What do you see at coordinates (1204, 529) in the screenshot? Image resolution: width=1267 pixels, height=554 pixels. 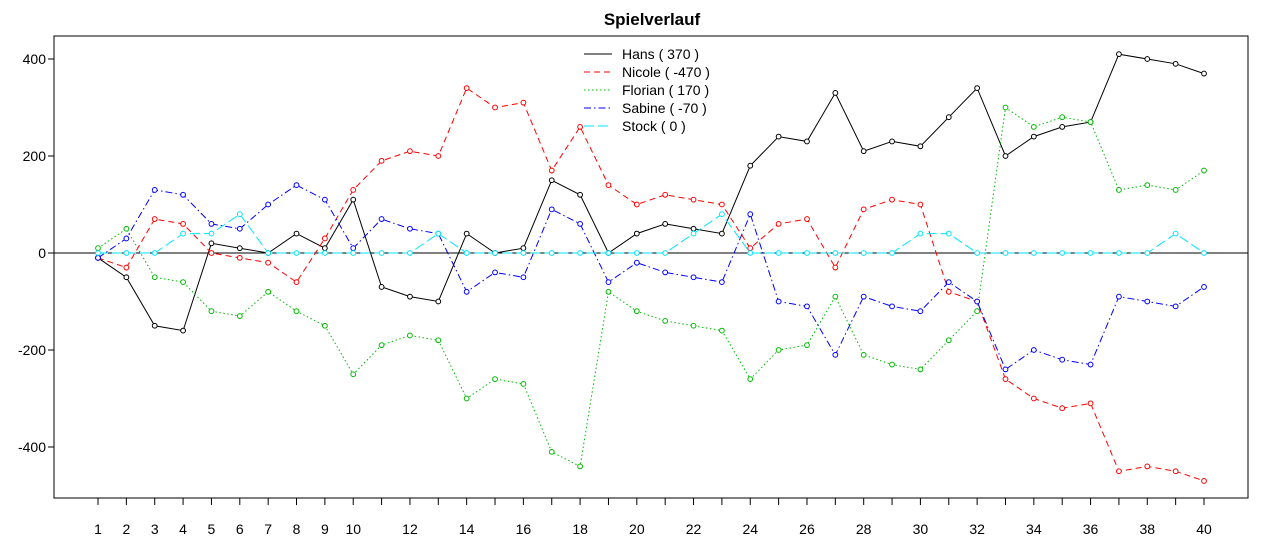 I see `x-tick-label: 40` at bounding box center [1204, 529].